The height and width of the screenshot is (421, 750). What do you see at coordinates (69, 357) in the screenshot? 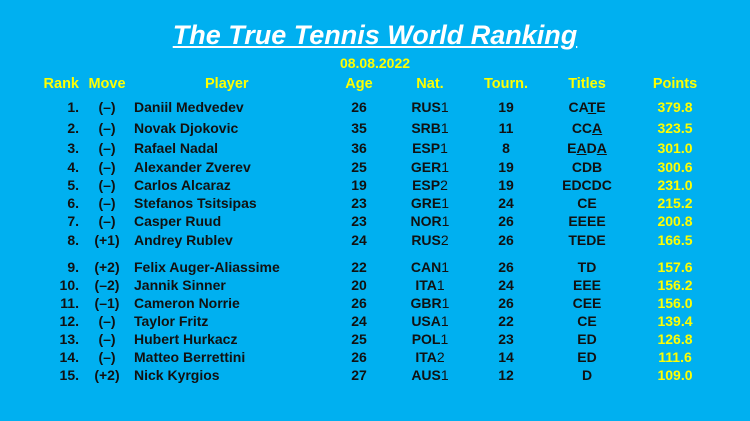
I see `rank-cell: 14.` at bounding box center [69, 357].